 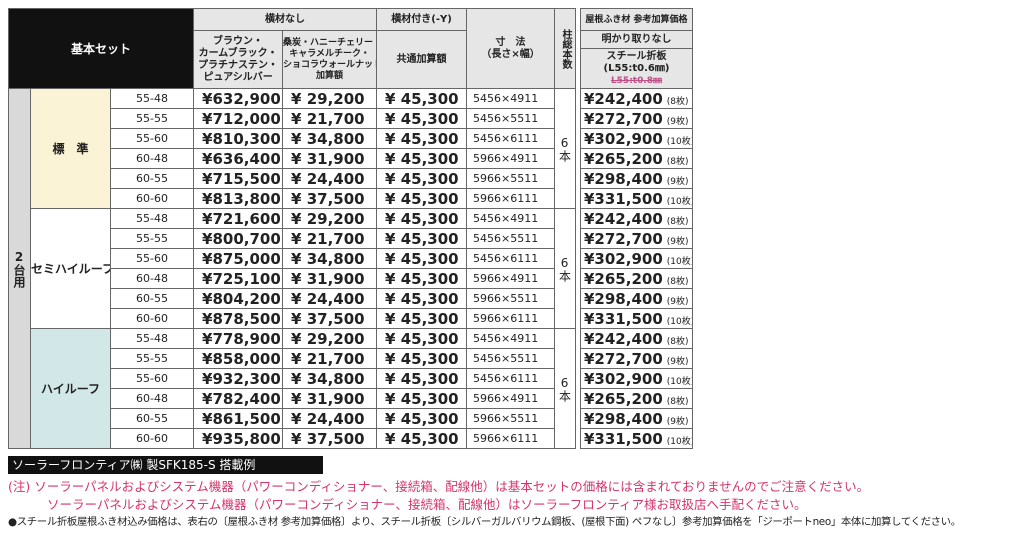 I want to click on header-line: 加算額, so click(x=330, y=75).